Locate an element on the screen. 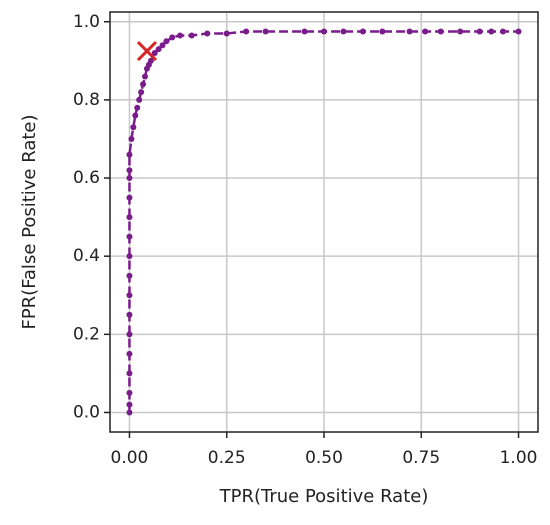 The height and width of the screenshot is (525, 550). point-marker is located at coordinates (147, 51).